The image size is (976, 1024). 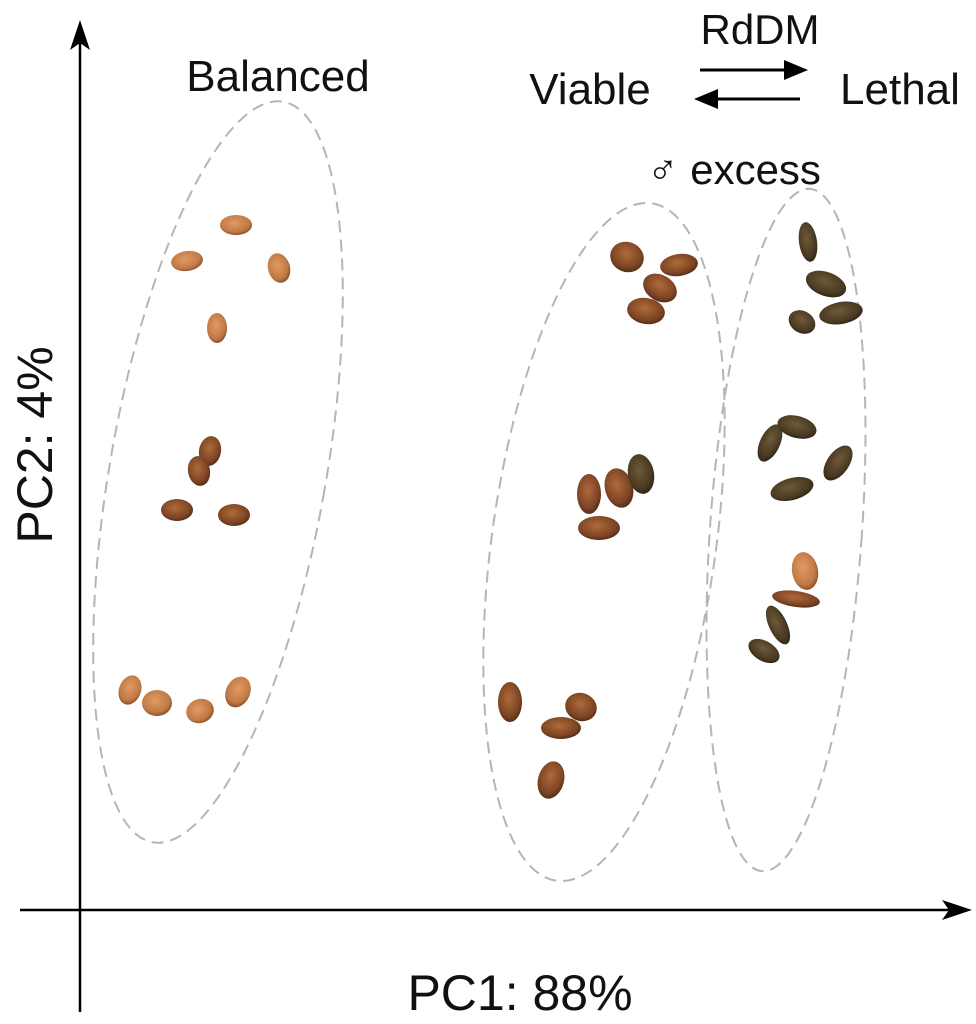 I want to click on reaction-right-label: Lethal, so click(x=900, y=89).